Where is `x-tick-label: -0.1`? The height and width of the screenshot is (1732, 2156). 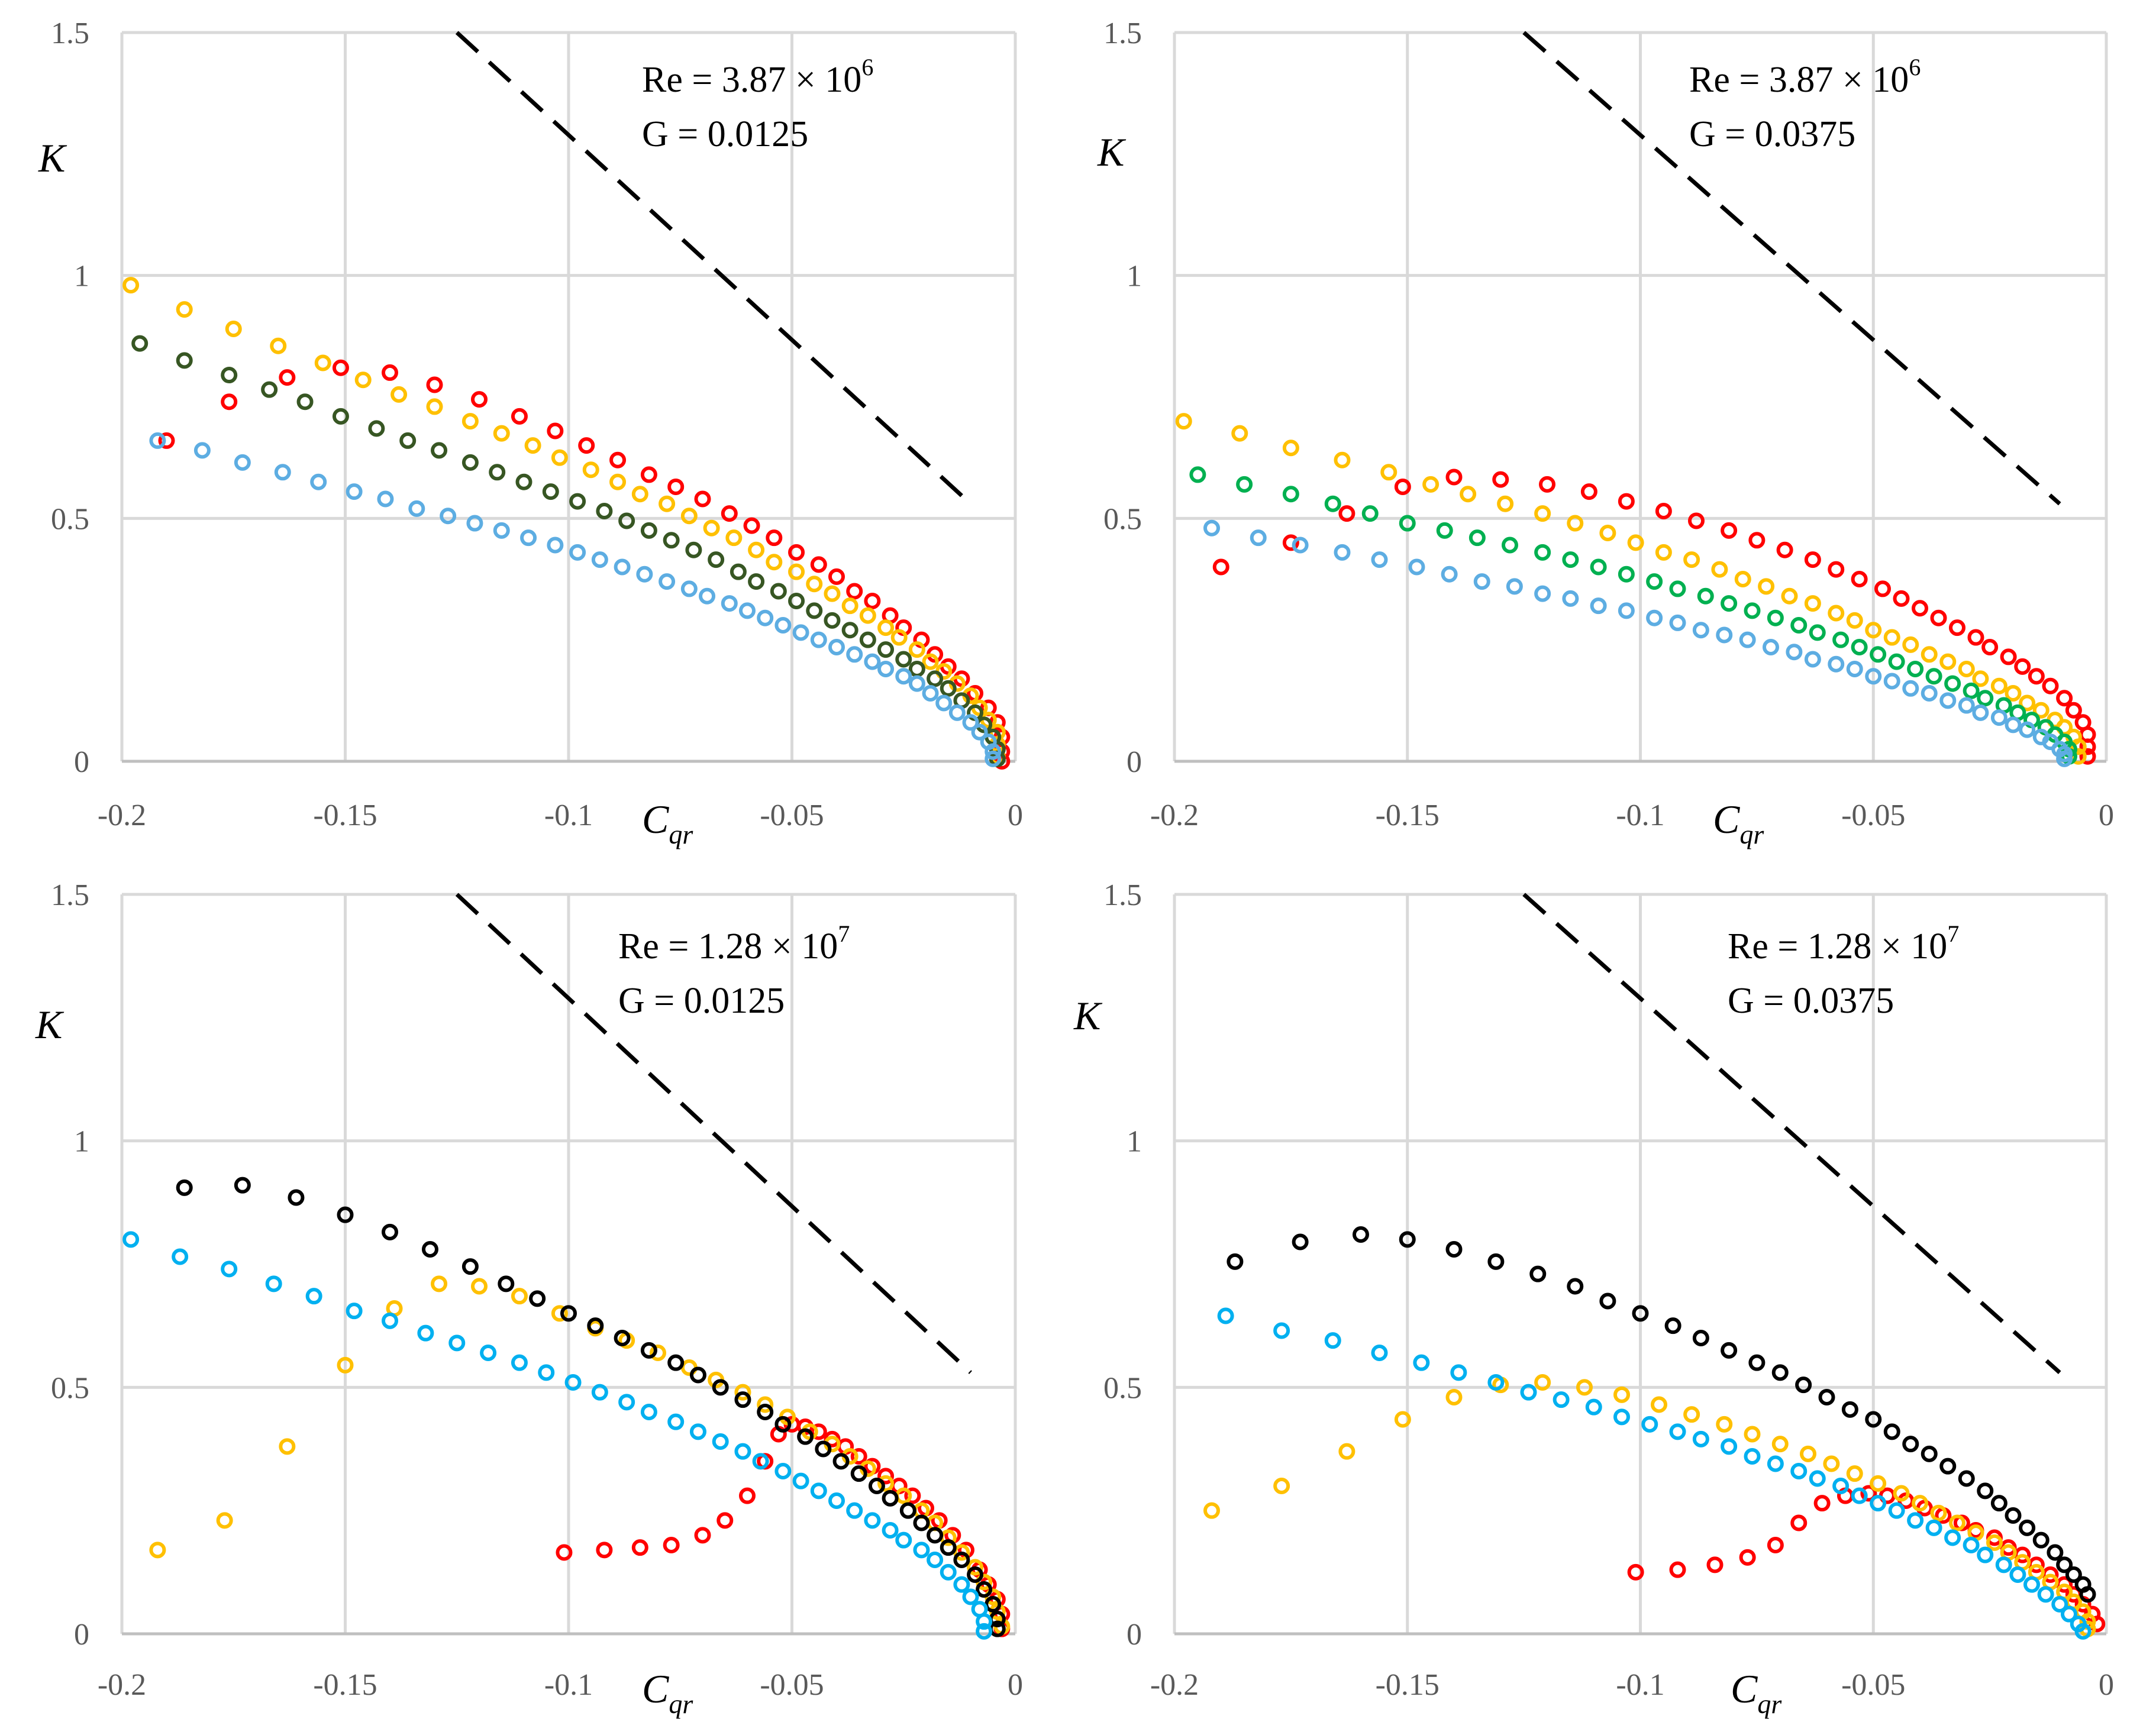 x-tick-label: -0.1 is located at coordinates (1640, 1685).